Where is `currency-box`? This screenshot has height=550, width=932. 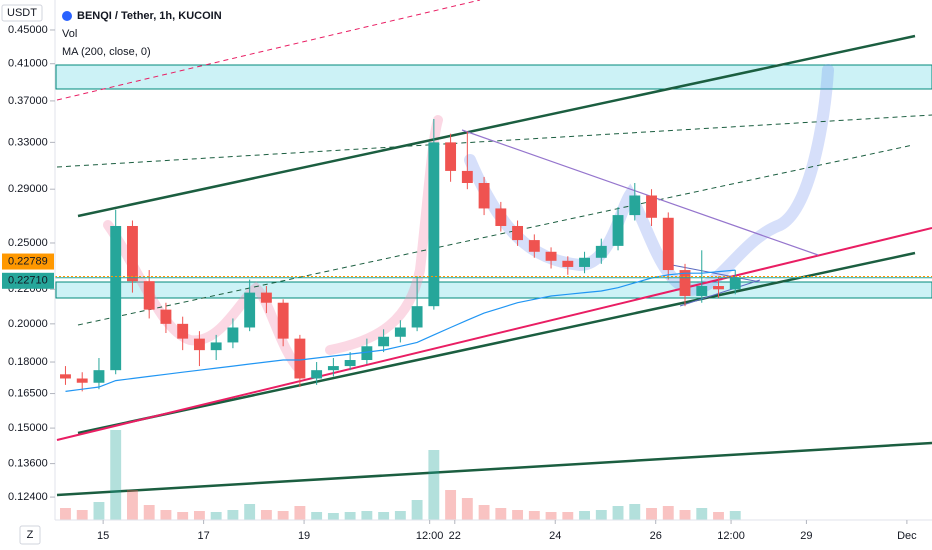
currency-box is located at coordinates (22, 13).